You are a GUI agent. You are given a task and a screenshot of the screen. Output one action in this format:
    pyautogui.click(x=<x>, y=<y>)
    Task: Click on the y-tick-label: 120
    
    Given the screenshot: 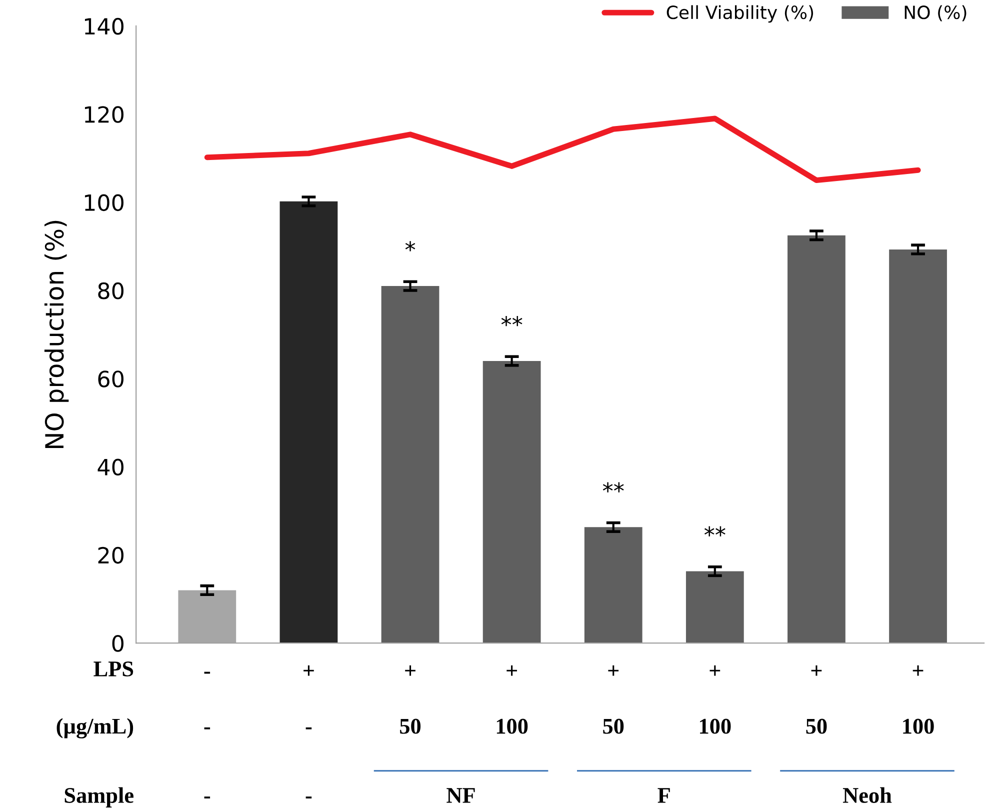 What is the action you would take?
    pyautogui.click(x=104, y=114)
    